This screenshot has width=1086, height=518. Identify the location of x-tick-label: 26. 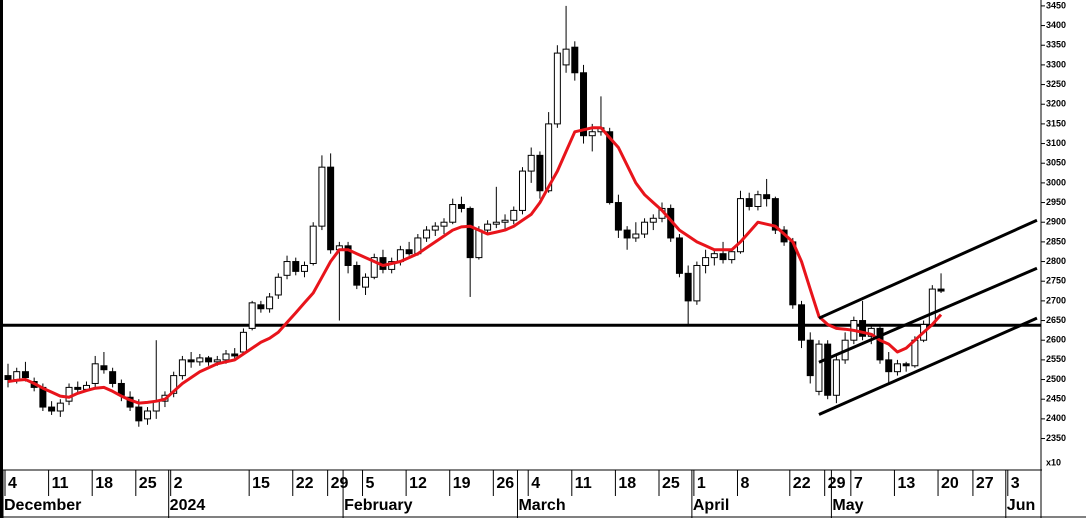
(505, 483).